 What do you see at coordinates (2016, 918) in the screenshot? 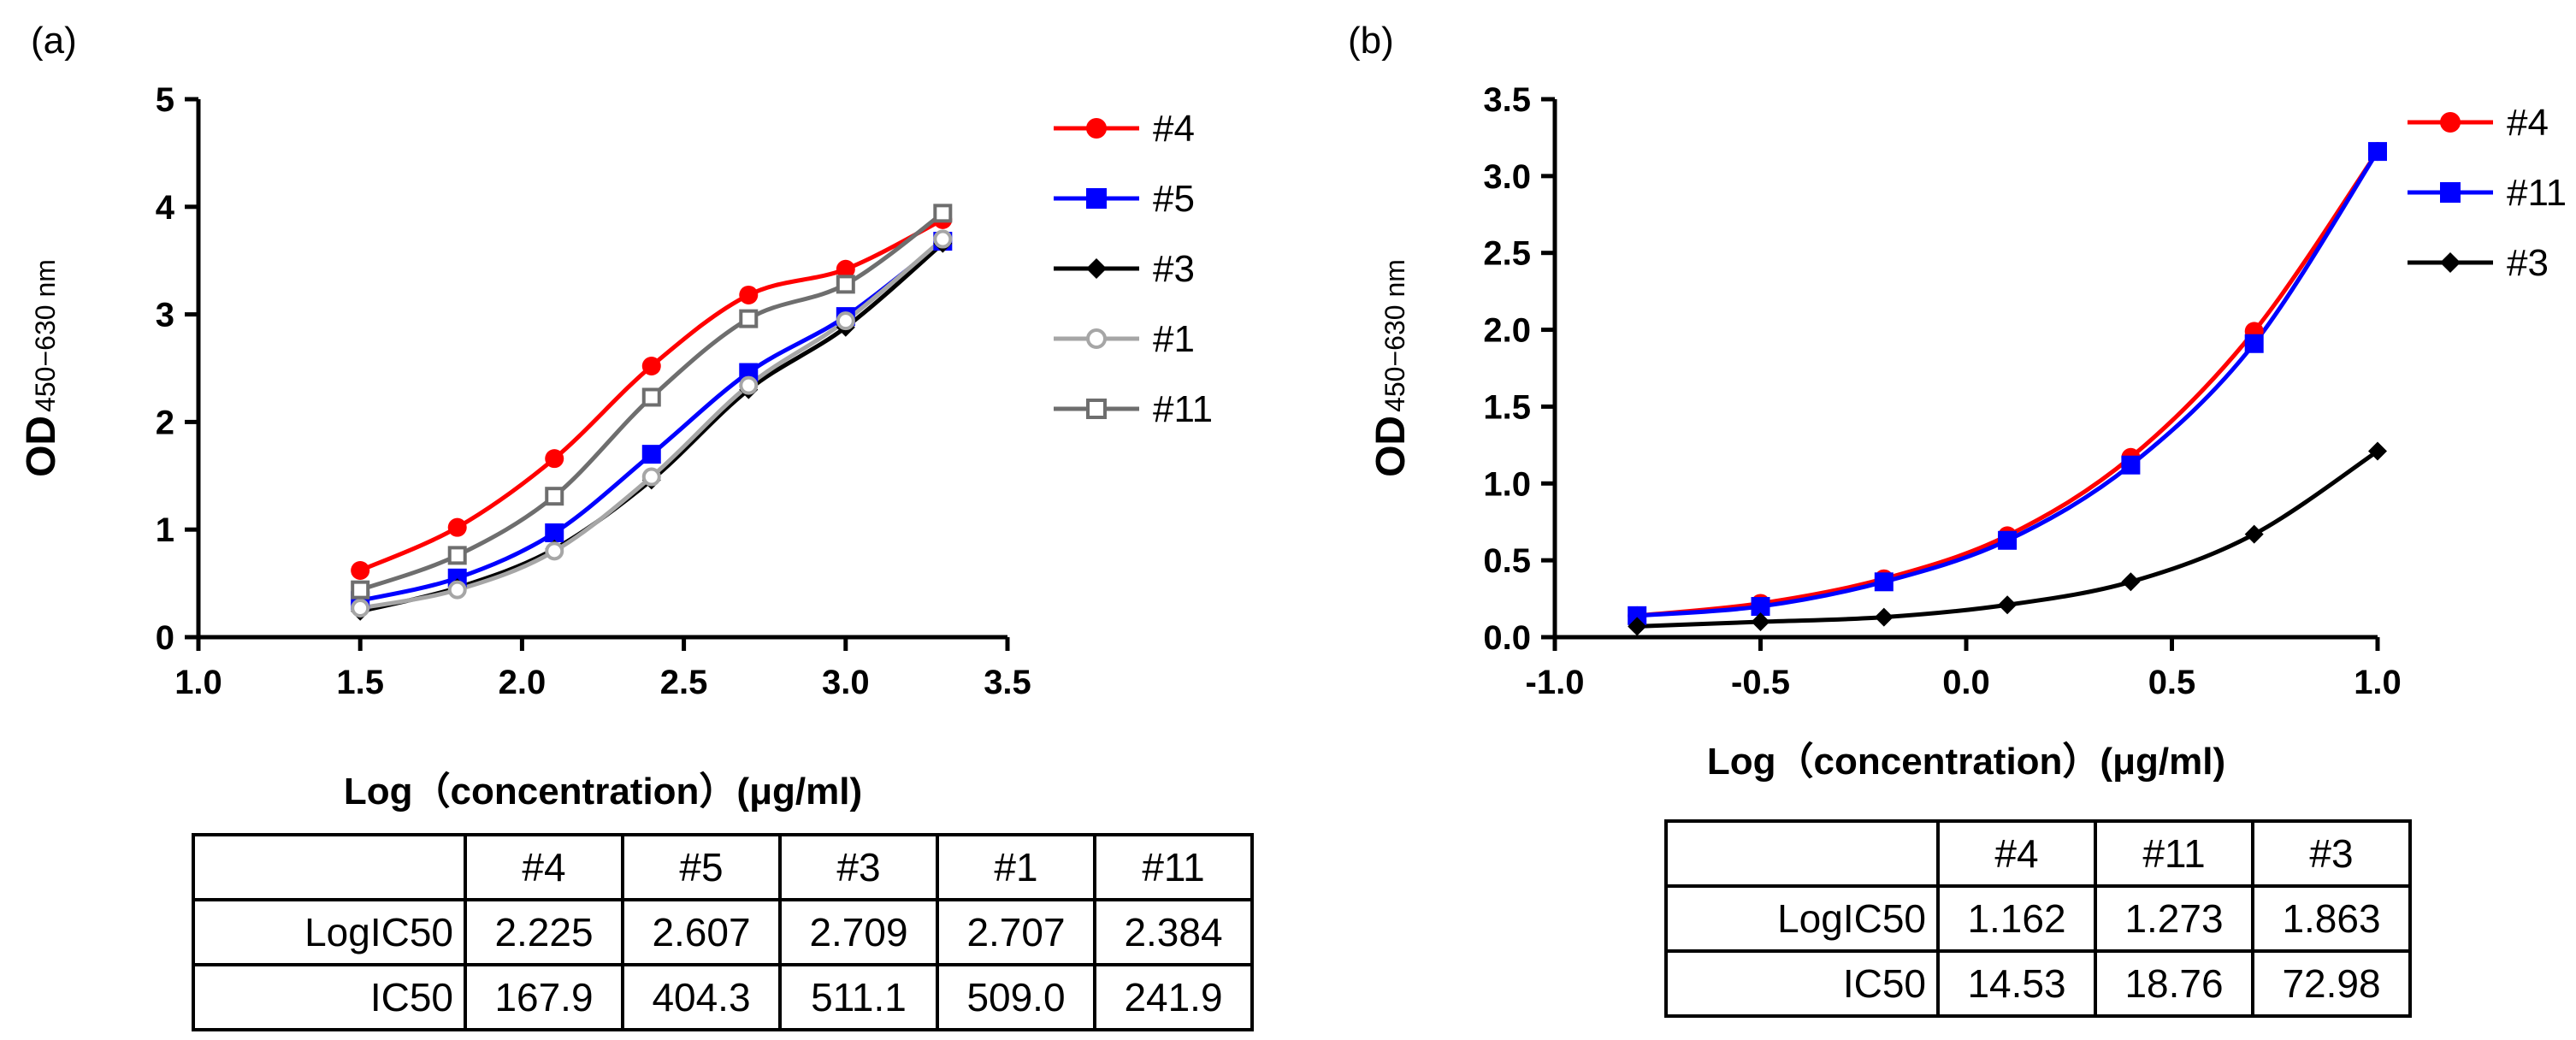
I see `table-cell: 1.162` at bounding box center [2016, 918].